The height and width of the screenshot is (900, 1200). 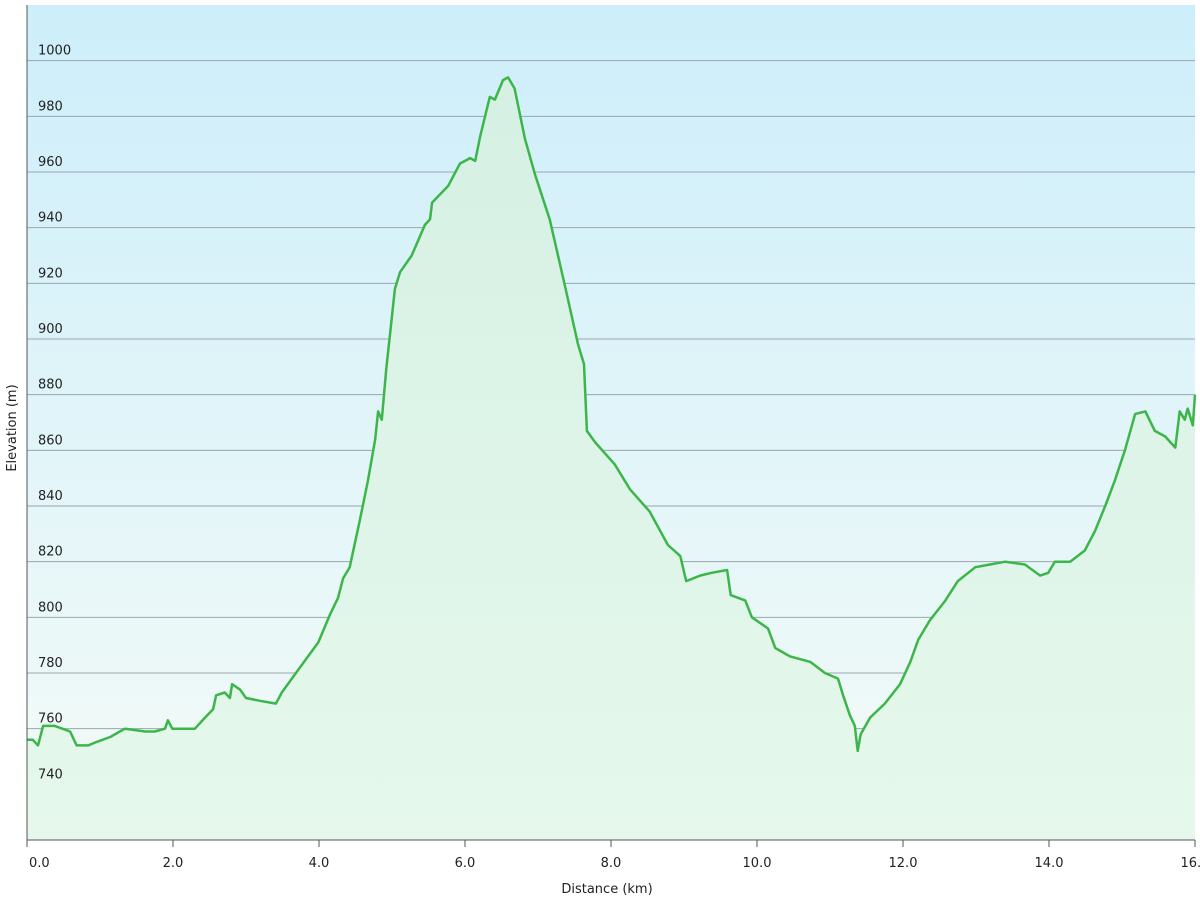 What do you see at coordinates (39, 863) in the screenshot?
I see `x-tick-label: 0.0` at bounding box center [39, 863].